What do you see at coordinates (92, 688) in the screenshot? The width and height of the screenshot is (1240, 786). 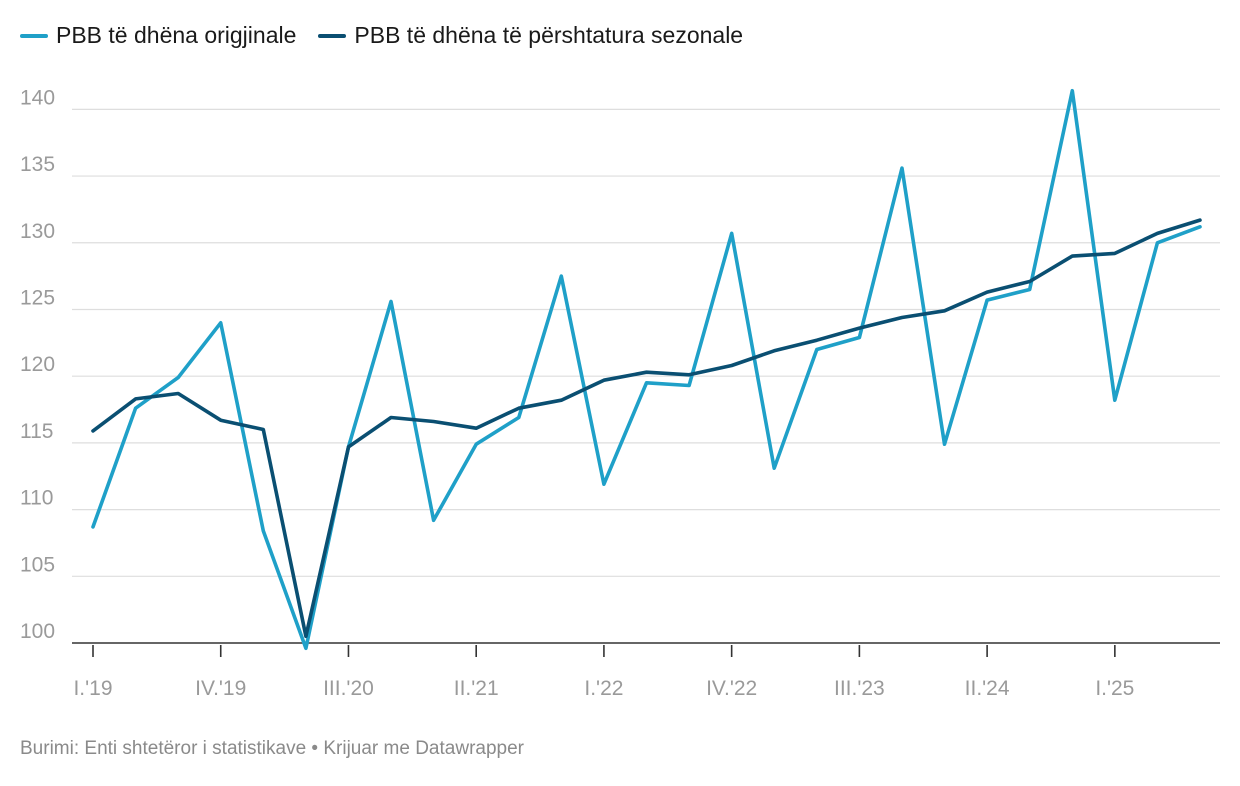 I see `x-tick-label: I.'19` at bounding box center [92, 688].